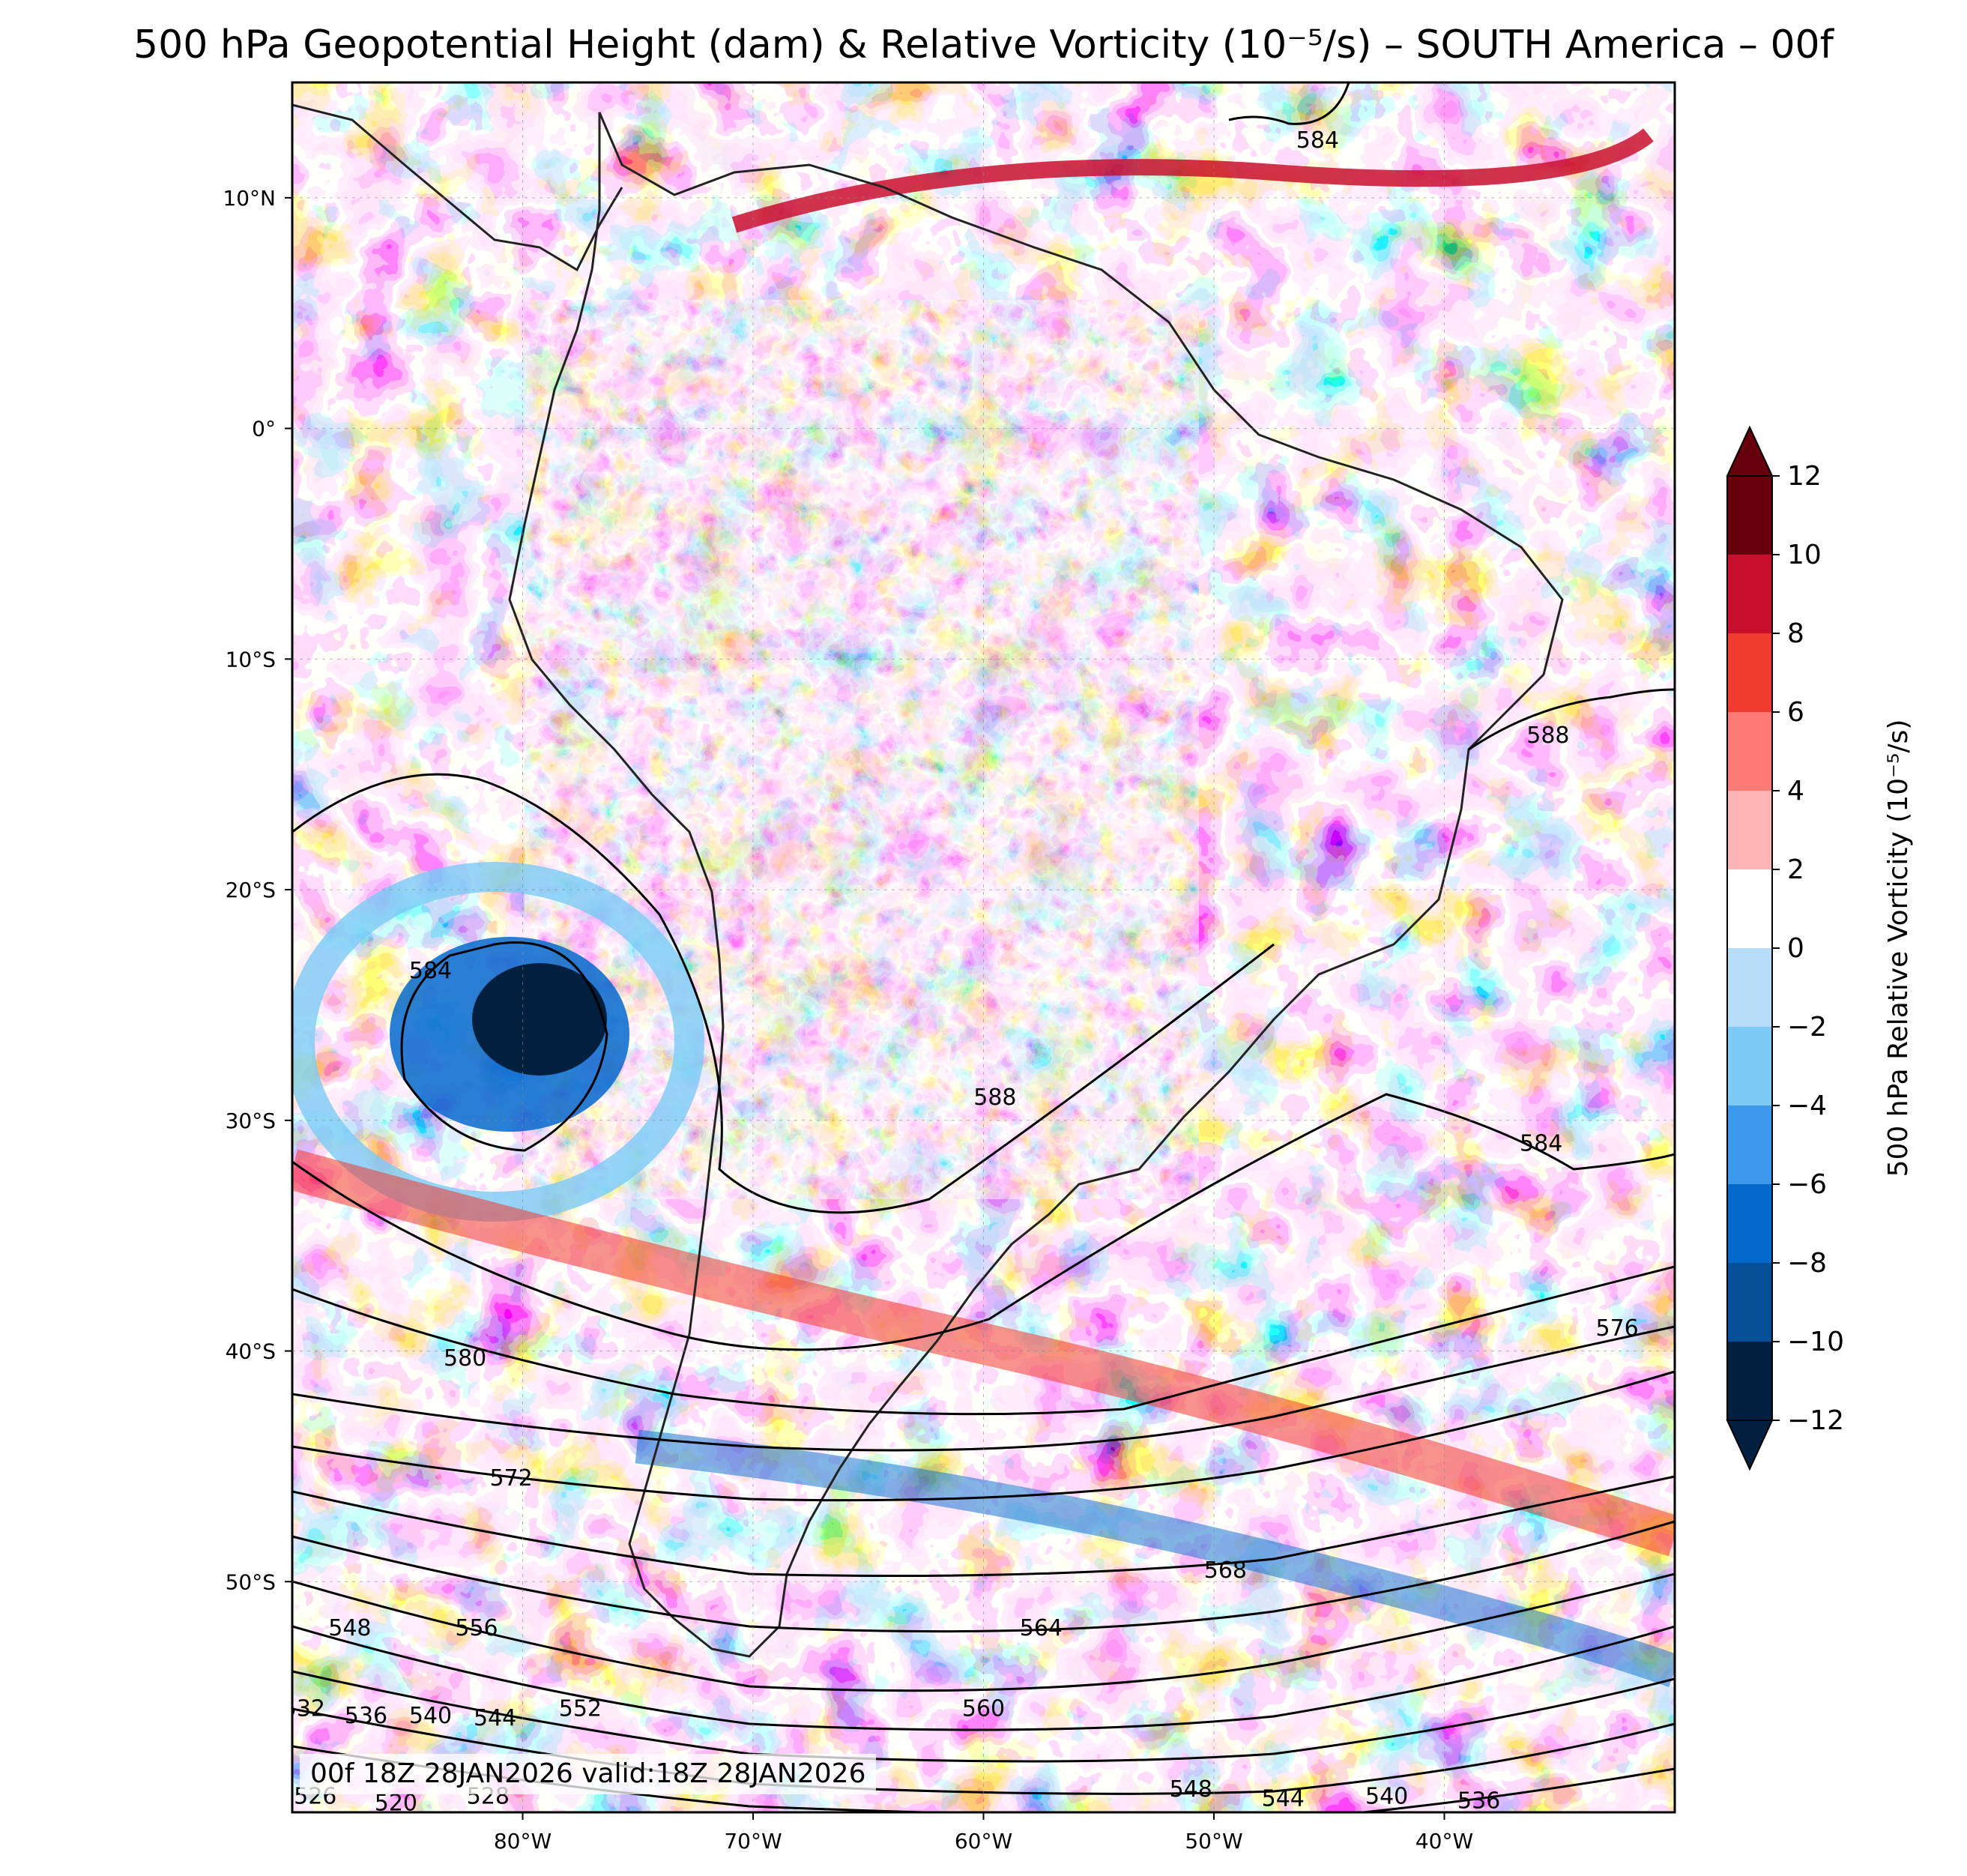  Describe the element at coordinates (251, 660) in the screenshot. I see `lat-tick-label: 10°S` at that location.